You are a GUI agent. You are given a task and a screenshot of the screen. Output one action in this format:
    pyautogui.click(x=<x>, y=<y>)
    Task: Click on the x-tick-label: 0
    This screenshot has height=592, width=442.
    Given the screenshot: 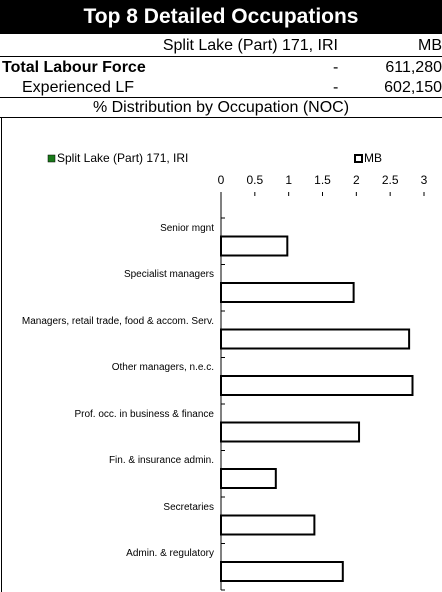 What is the action you would take?
    pyautogui.click(x=221, y=180)
    